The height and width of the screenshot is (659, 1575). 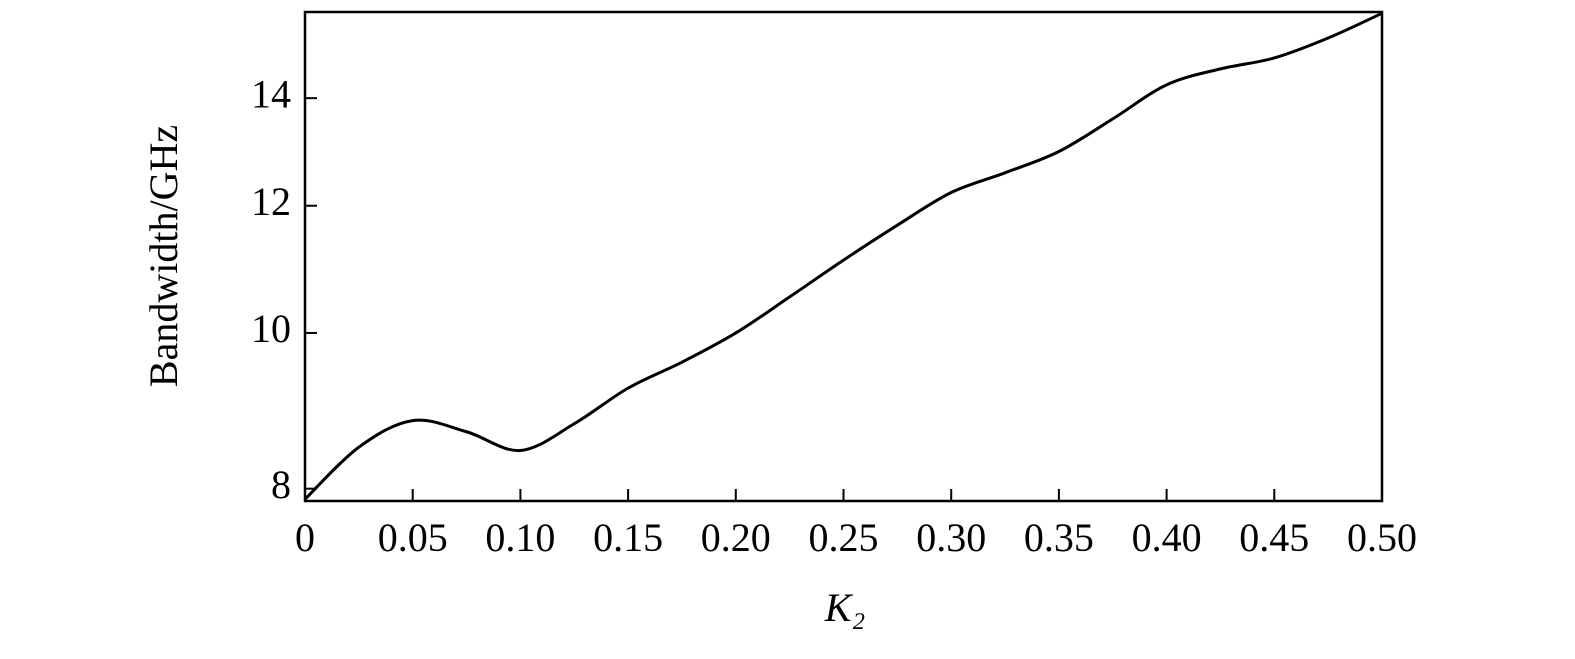 What do you see at coordinates (281, 484) in the screenshot?
I see `y-tick-label: 8` at bounding box center [281, 484].